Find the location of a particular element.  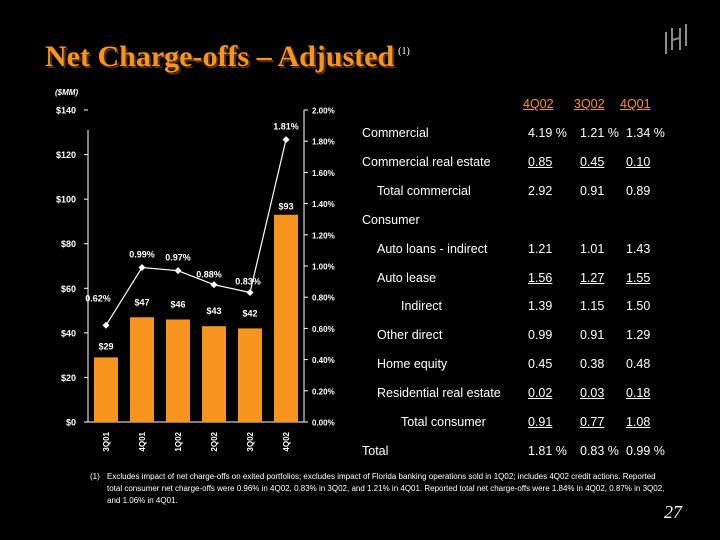

line-data-label: 0.83% is located at coordinates (248, 282).